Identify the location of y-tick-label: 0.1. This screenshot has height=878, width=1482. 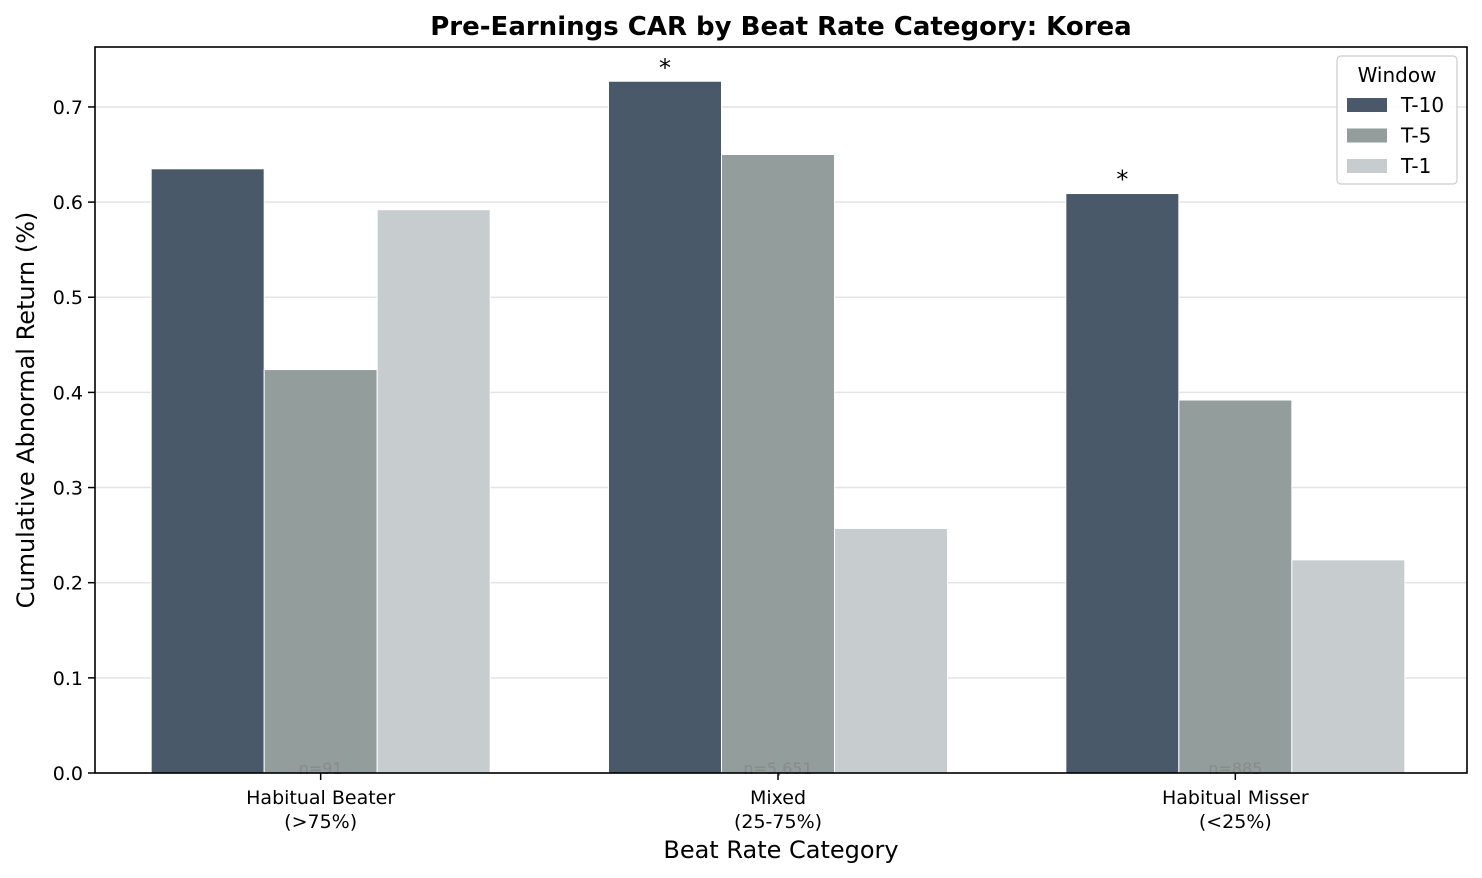
(68, 679).